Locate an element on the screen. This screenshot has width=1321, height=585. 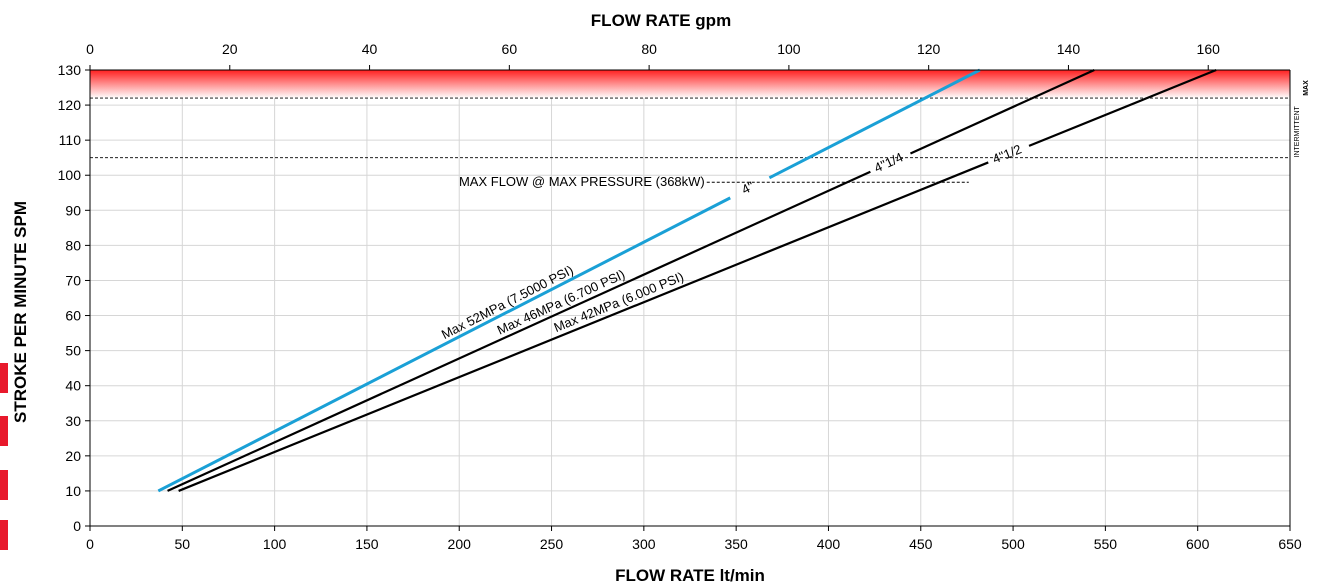
x-tick-label: 350 is located at coordinates (736, 544).